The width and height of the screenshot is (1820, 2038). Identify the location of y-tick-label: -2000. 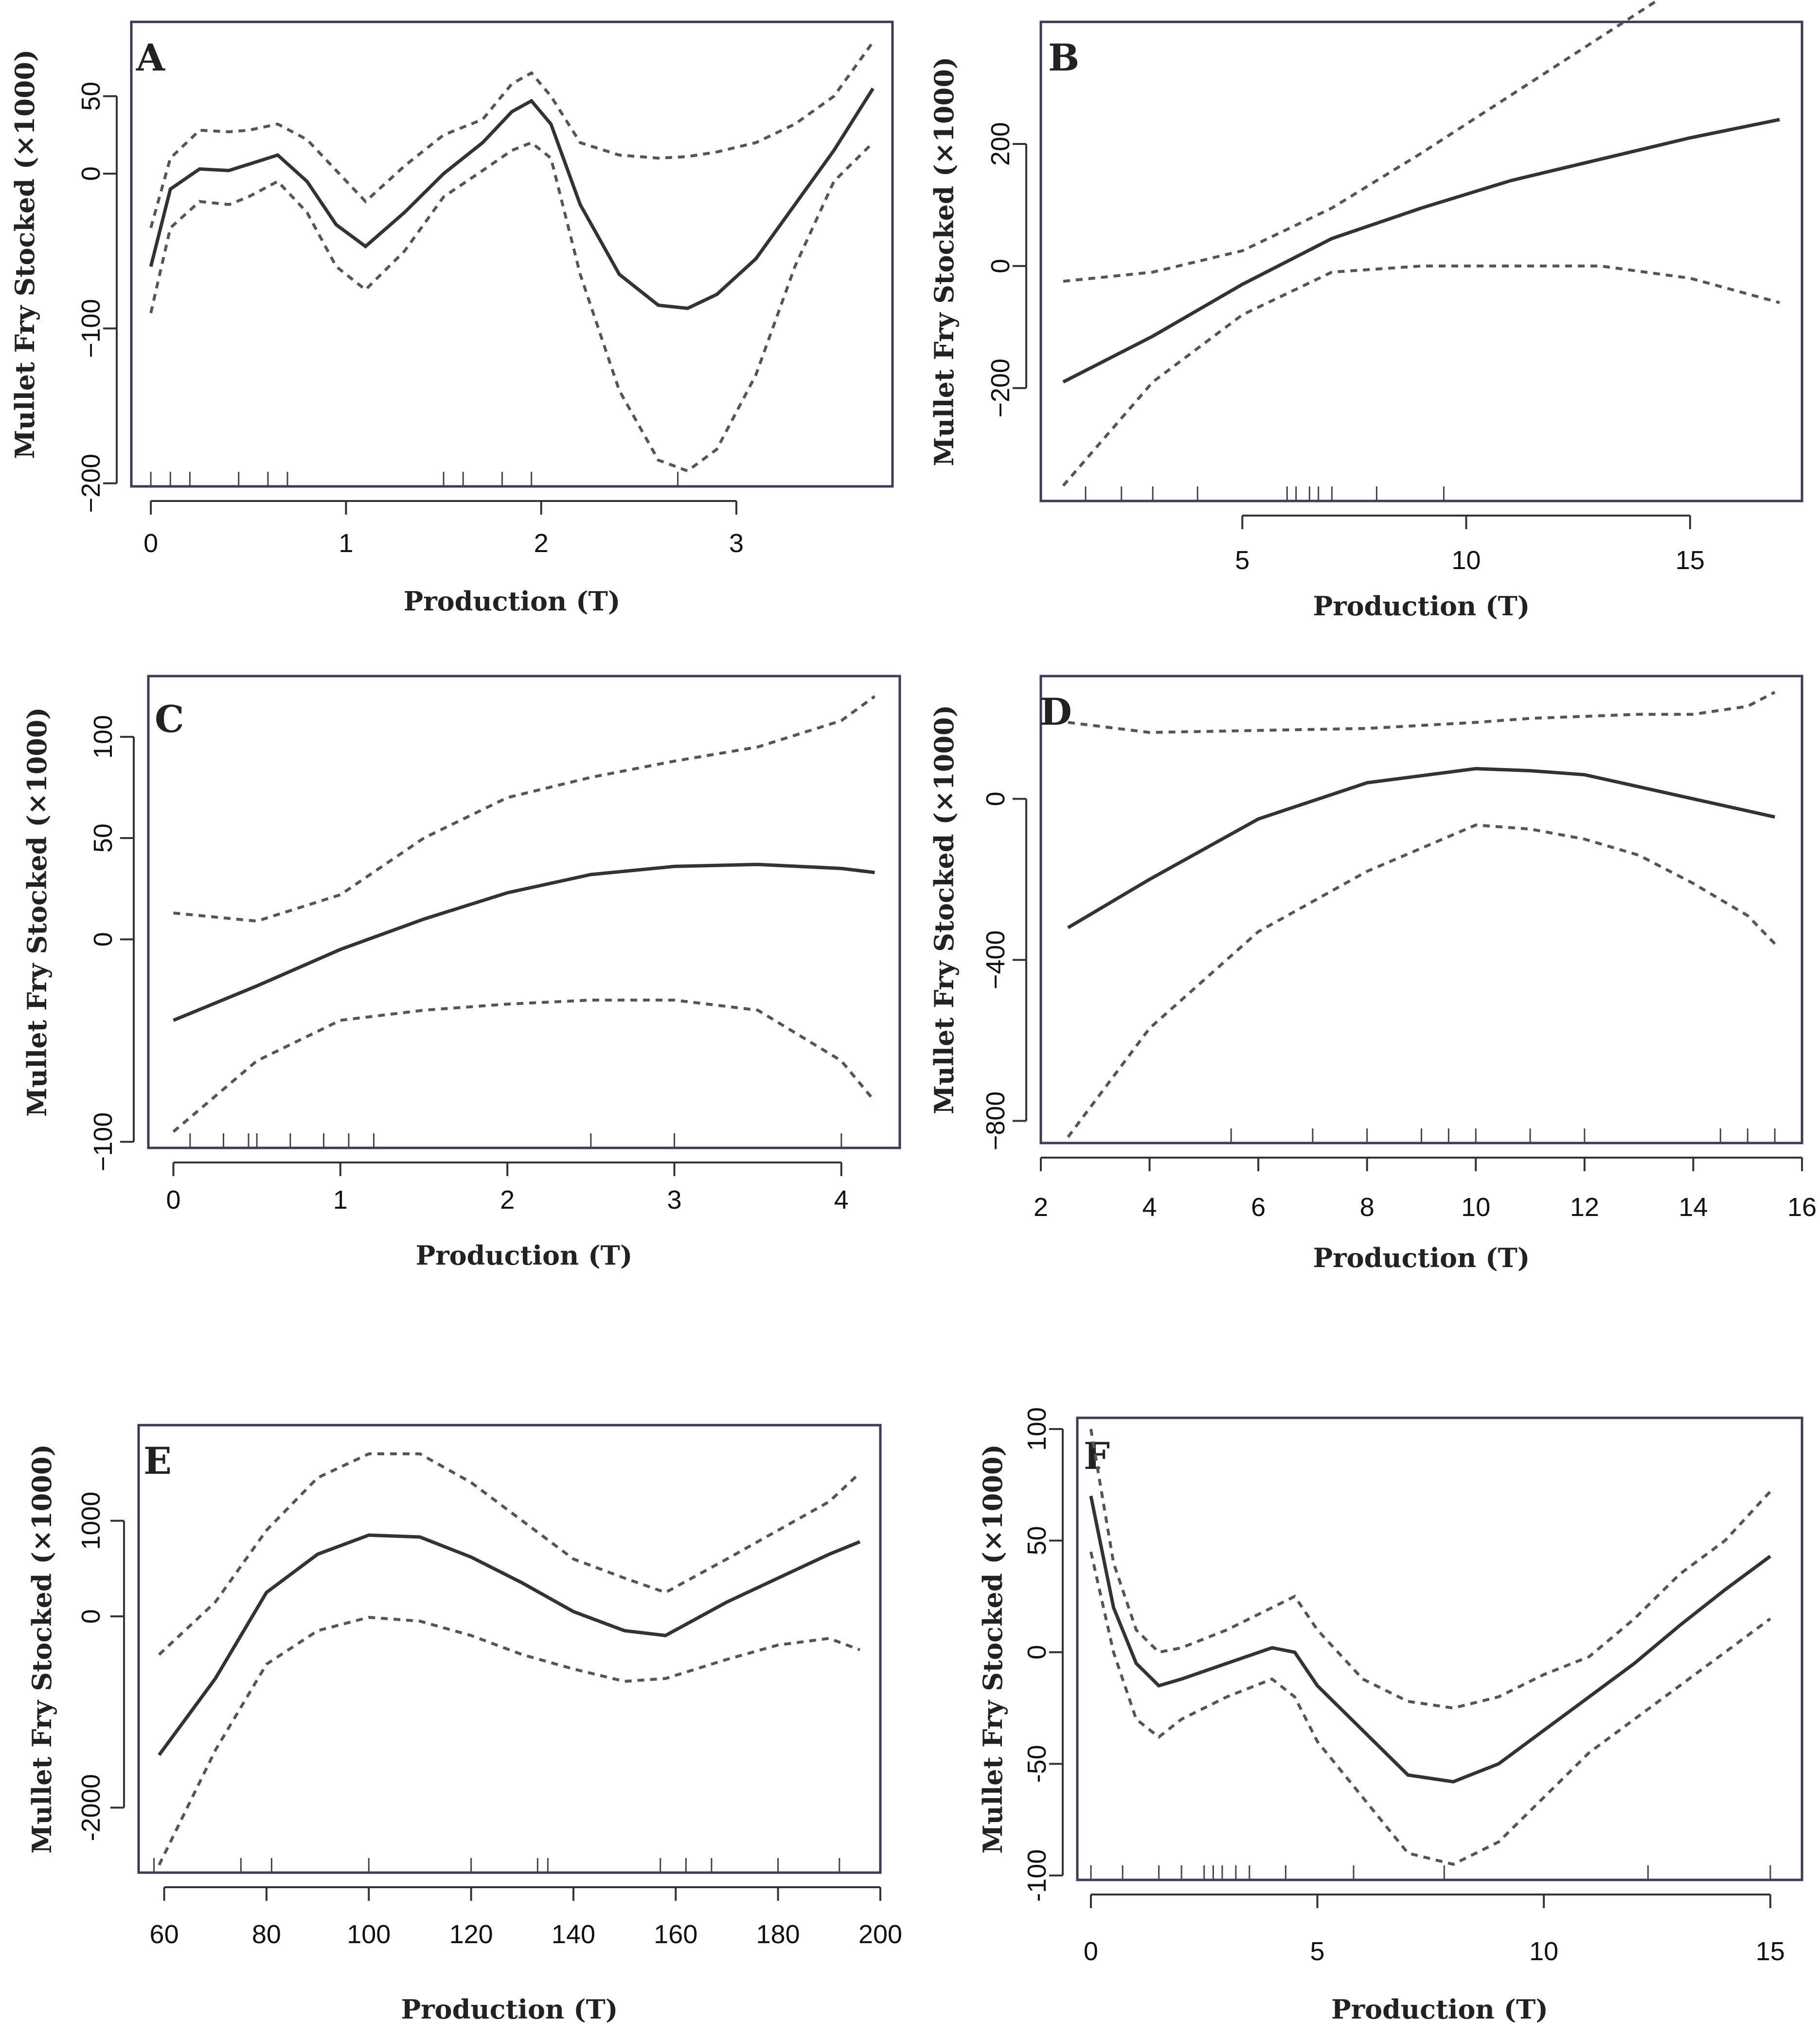
(91, 1808).